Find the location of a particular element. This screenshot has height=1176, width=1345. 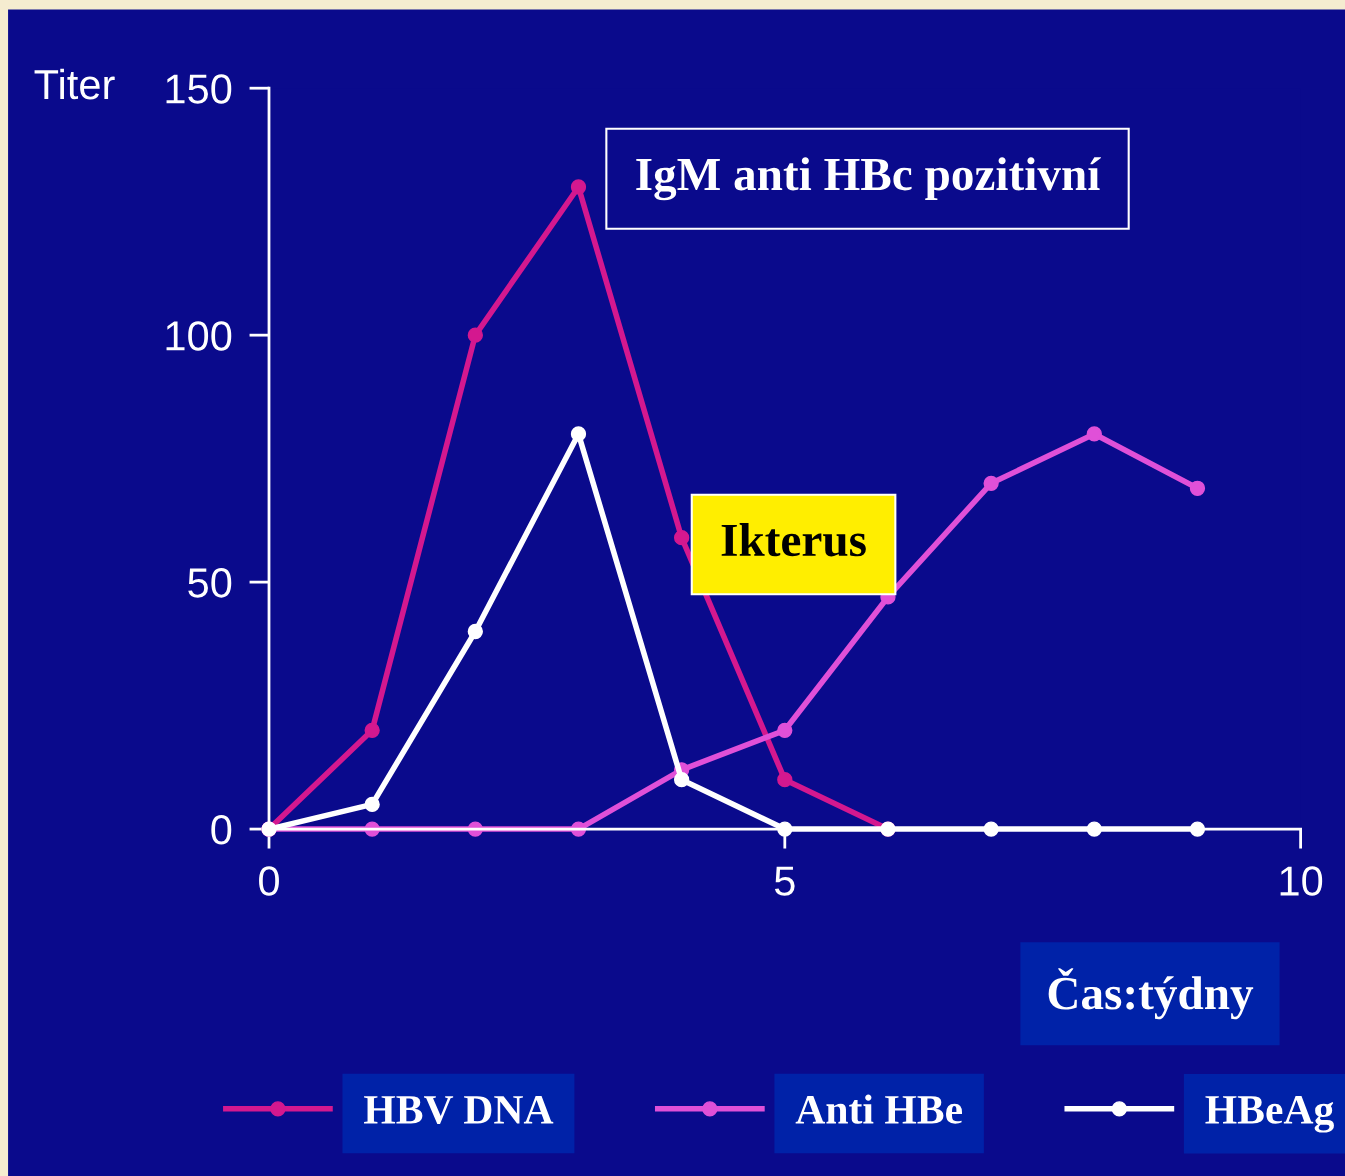

legend-label: HBeAg is located at coordinates (1269, 1114).